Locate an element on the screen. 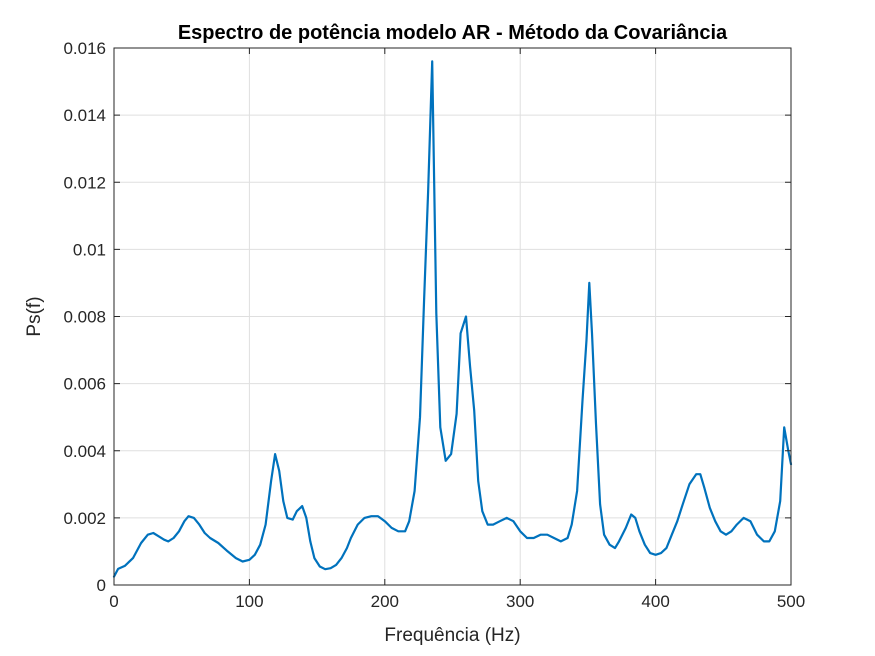 The width and height of the screenshot is (875, 656). y-tick-label: 0.006 is located at coordinates (84, 384).